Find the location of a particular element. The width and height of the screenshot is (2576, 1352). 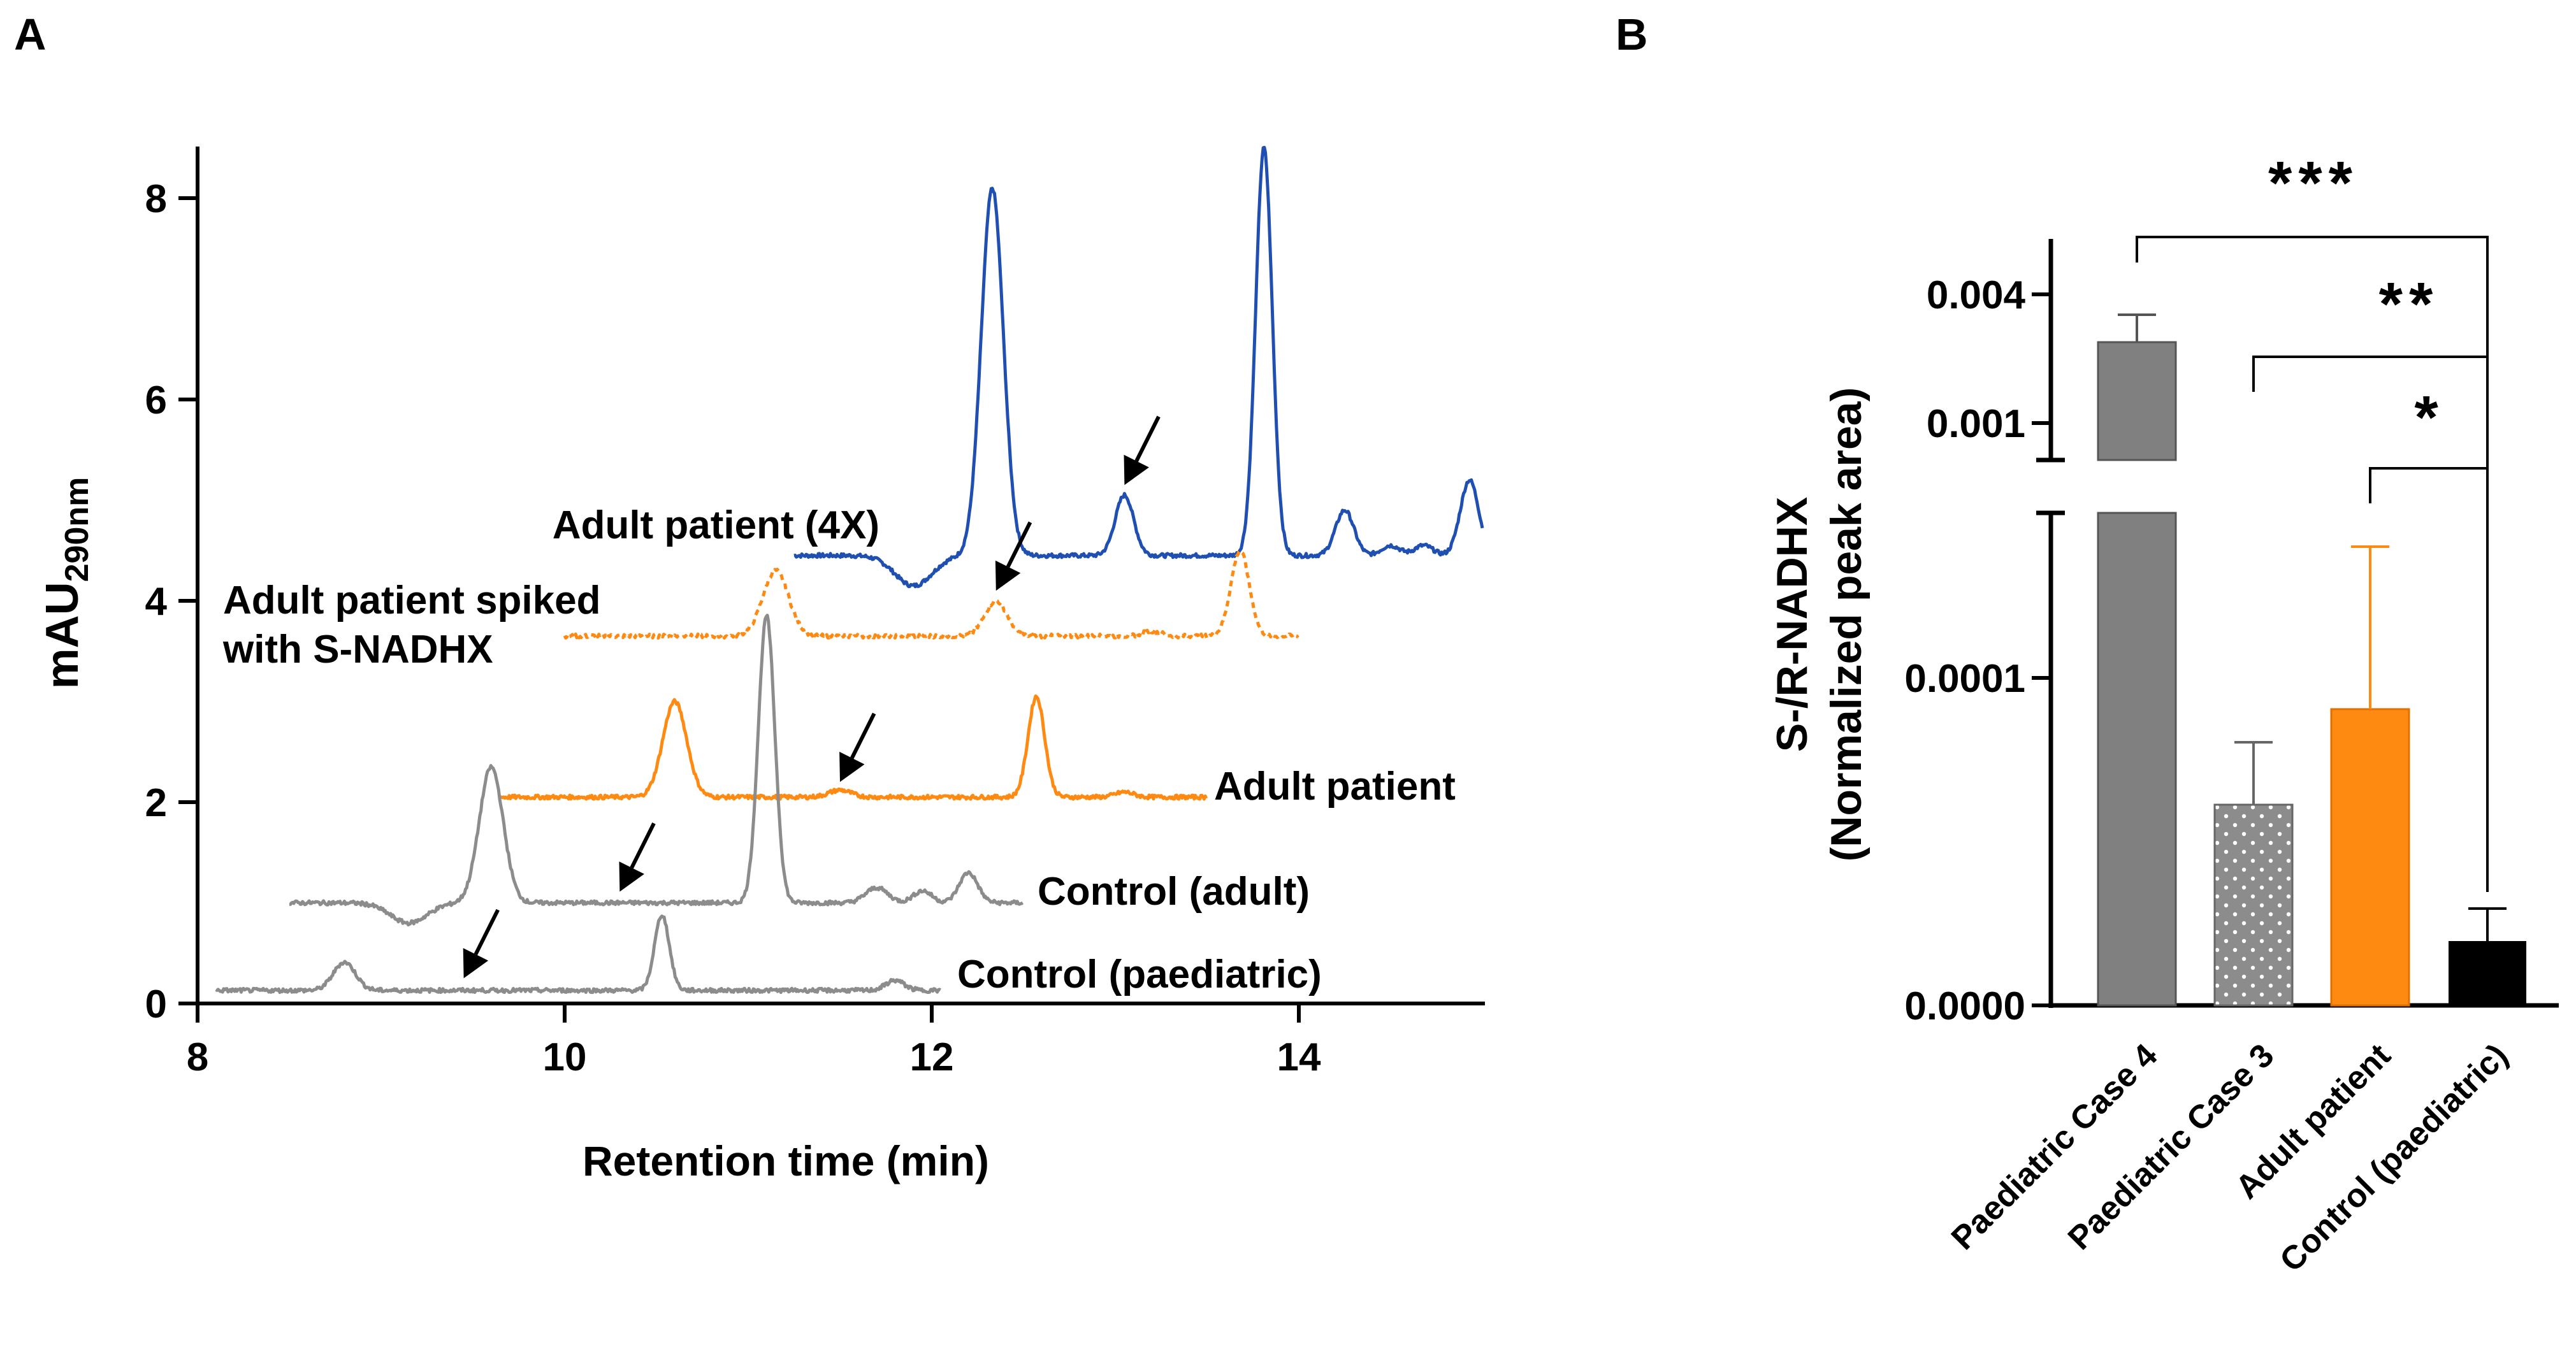

a-y-axis-title: mAU290nm is located at coordinates (66, 583).